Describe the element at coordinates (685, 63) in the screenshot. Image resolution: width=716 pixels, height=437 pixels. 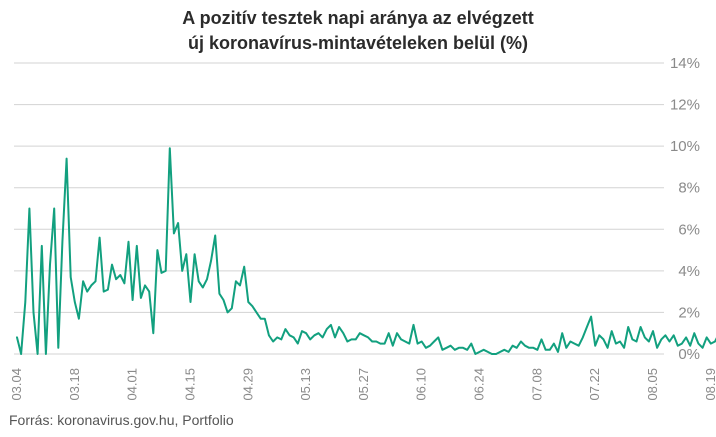
I see `y-tick-label: 14%` at that location.